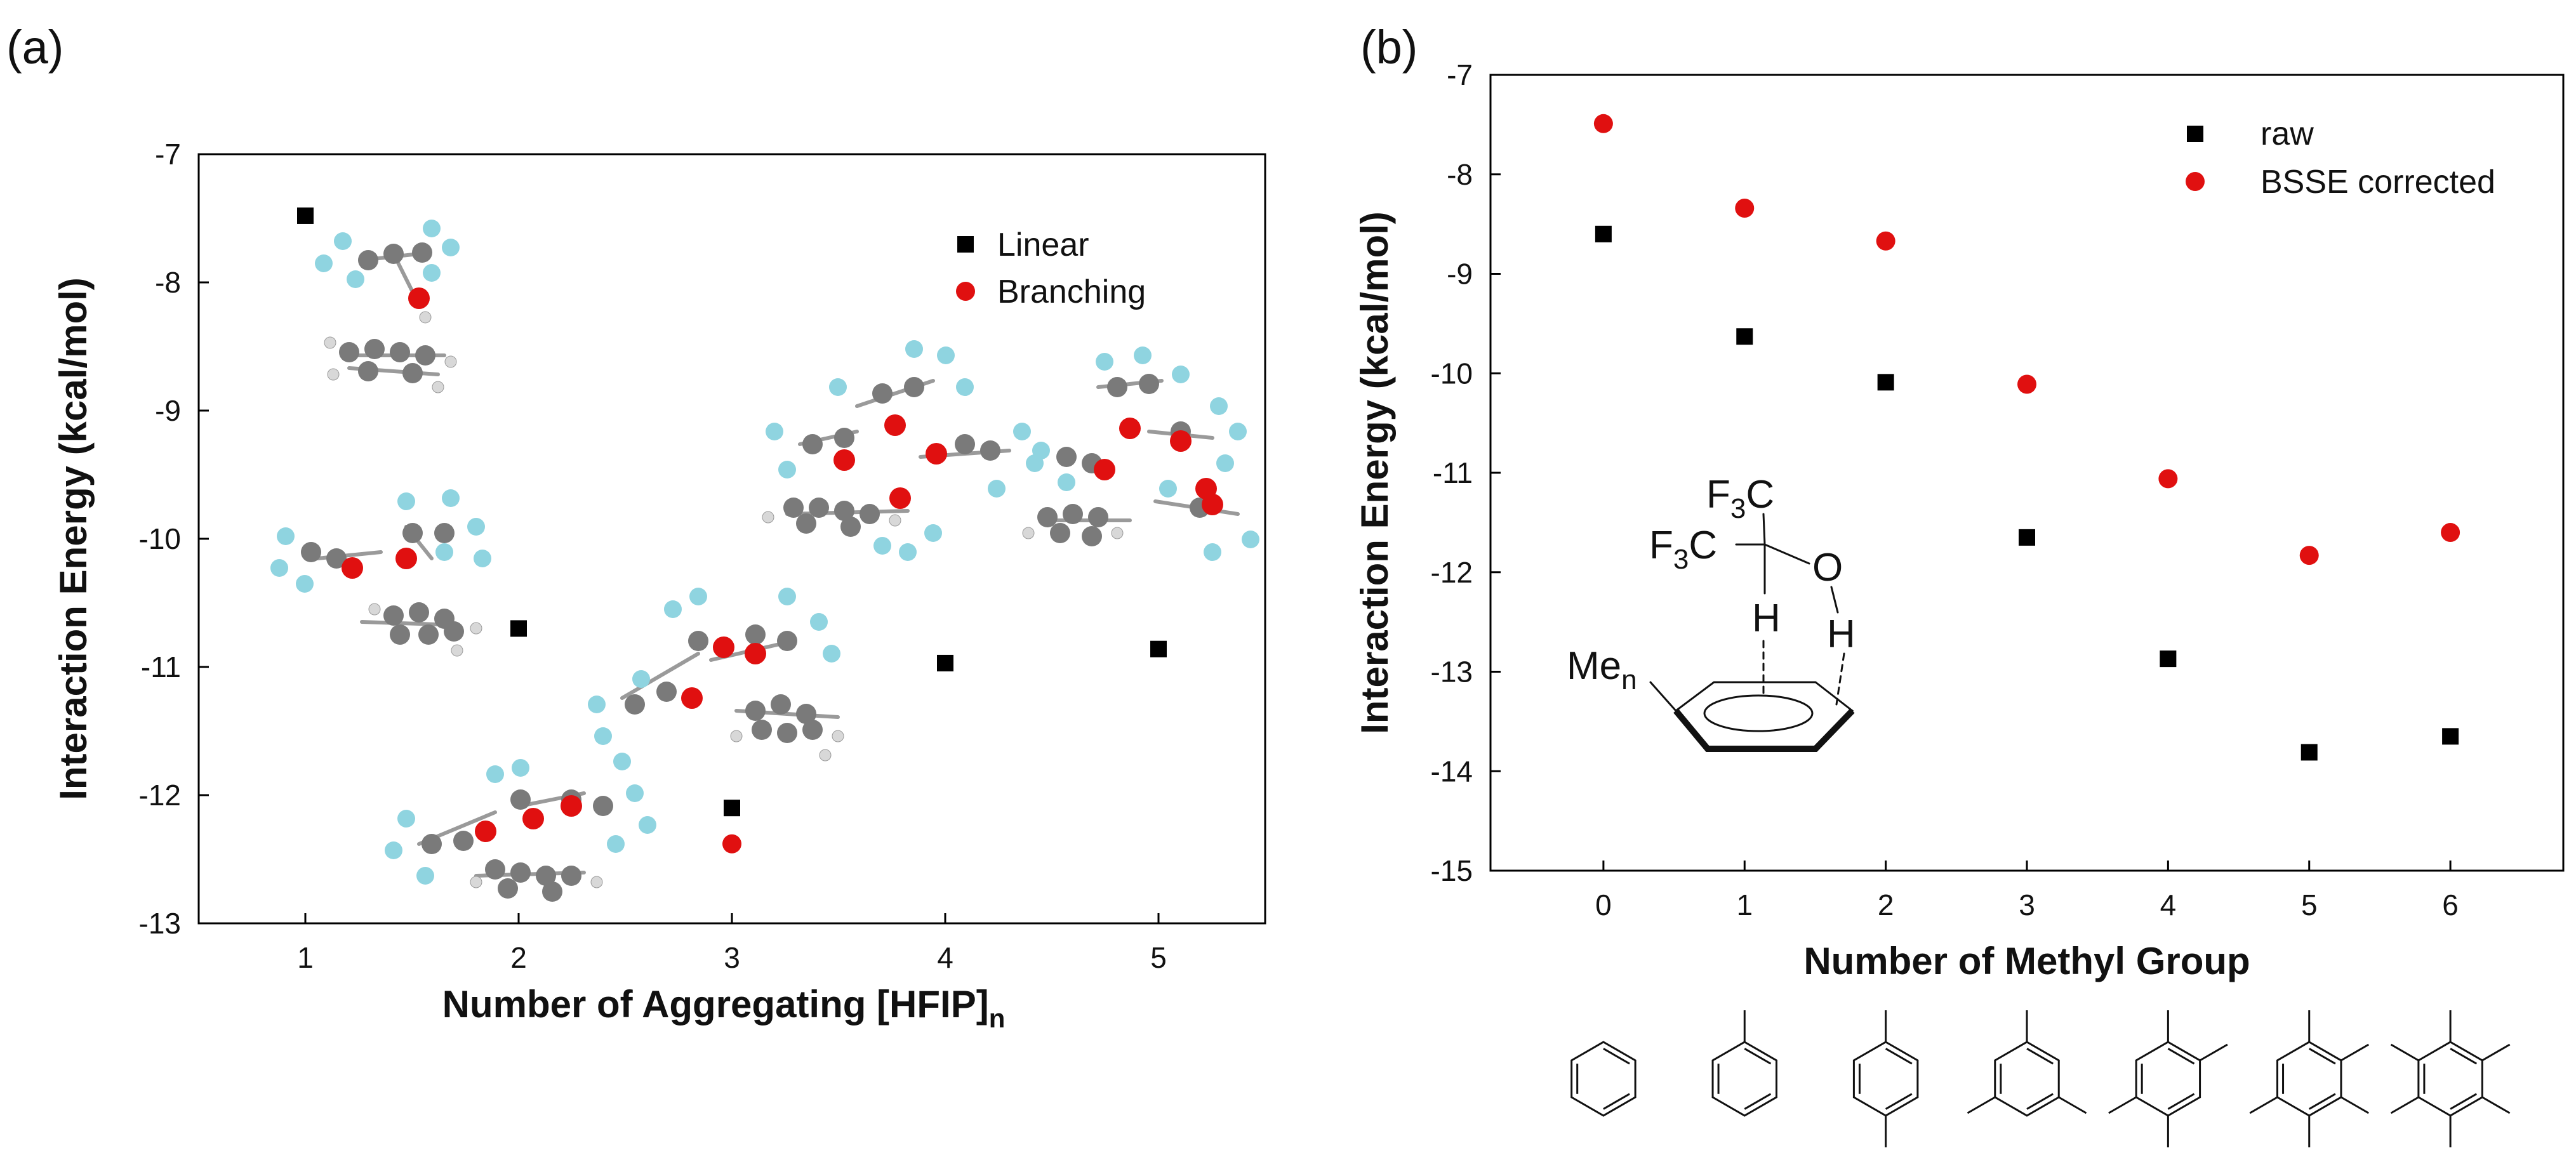  What do you see at coordinates (1886, 904) in the screenshot?
I see `panel-b-x-tick-label: 2` at bounding box center [1886, 904].